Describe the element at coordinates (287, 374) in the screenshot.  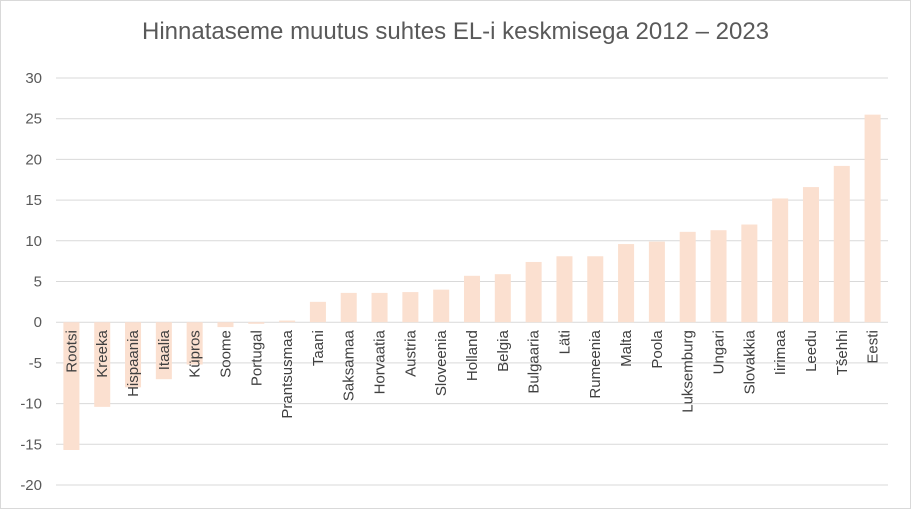
I see `category-label: Prantsusmaa` at that location.